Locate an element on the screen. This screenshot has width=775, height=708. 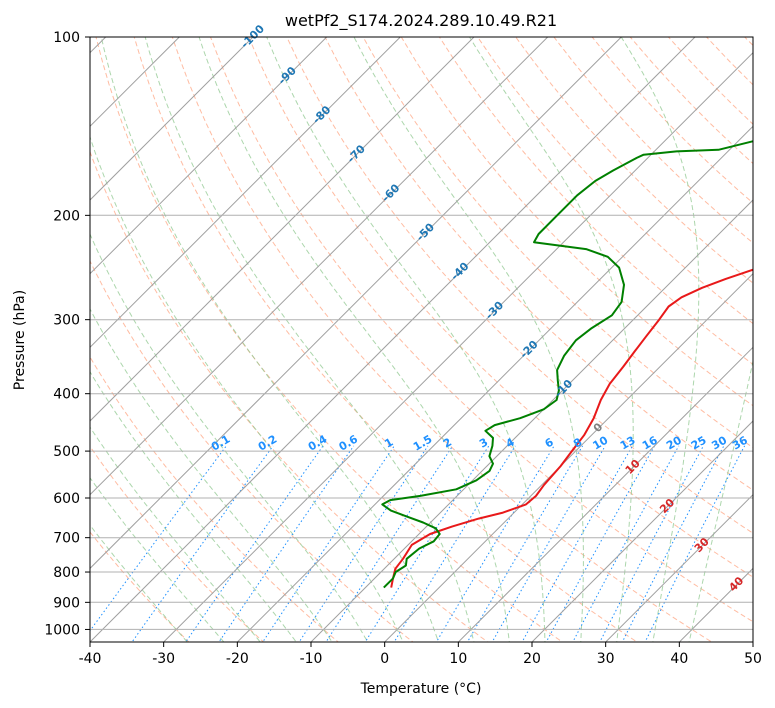
y-tick-label: 500 is located at coordinates (66, 452).